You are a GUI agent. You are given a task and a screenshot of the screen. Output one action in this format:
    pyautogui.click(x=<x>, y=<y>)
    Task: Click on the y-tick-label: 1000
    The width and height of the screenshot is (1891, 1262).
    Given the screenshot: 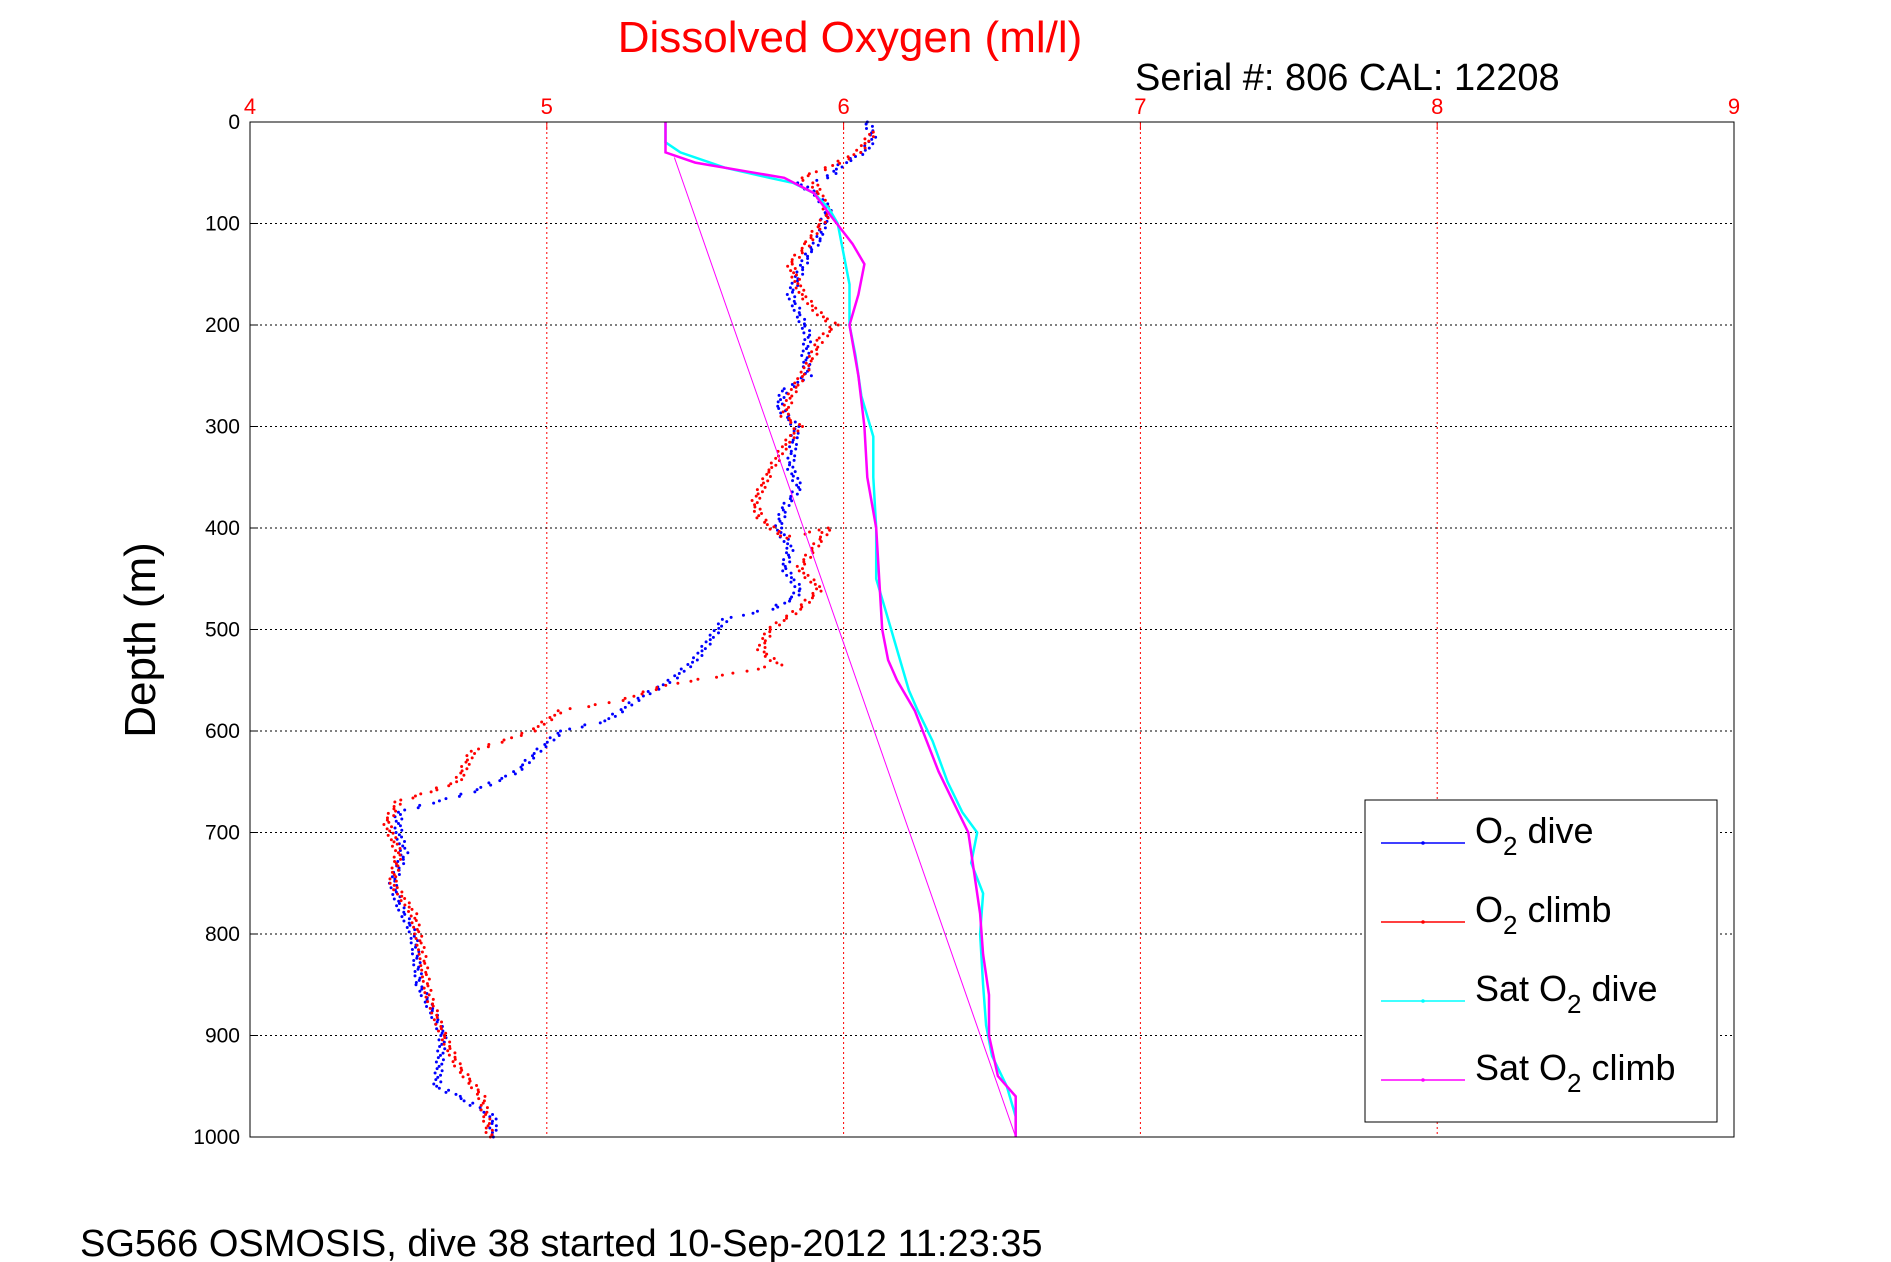 What is the action you would take?
    pyautogui.click(x=216, y=1137)
    